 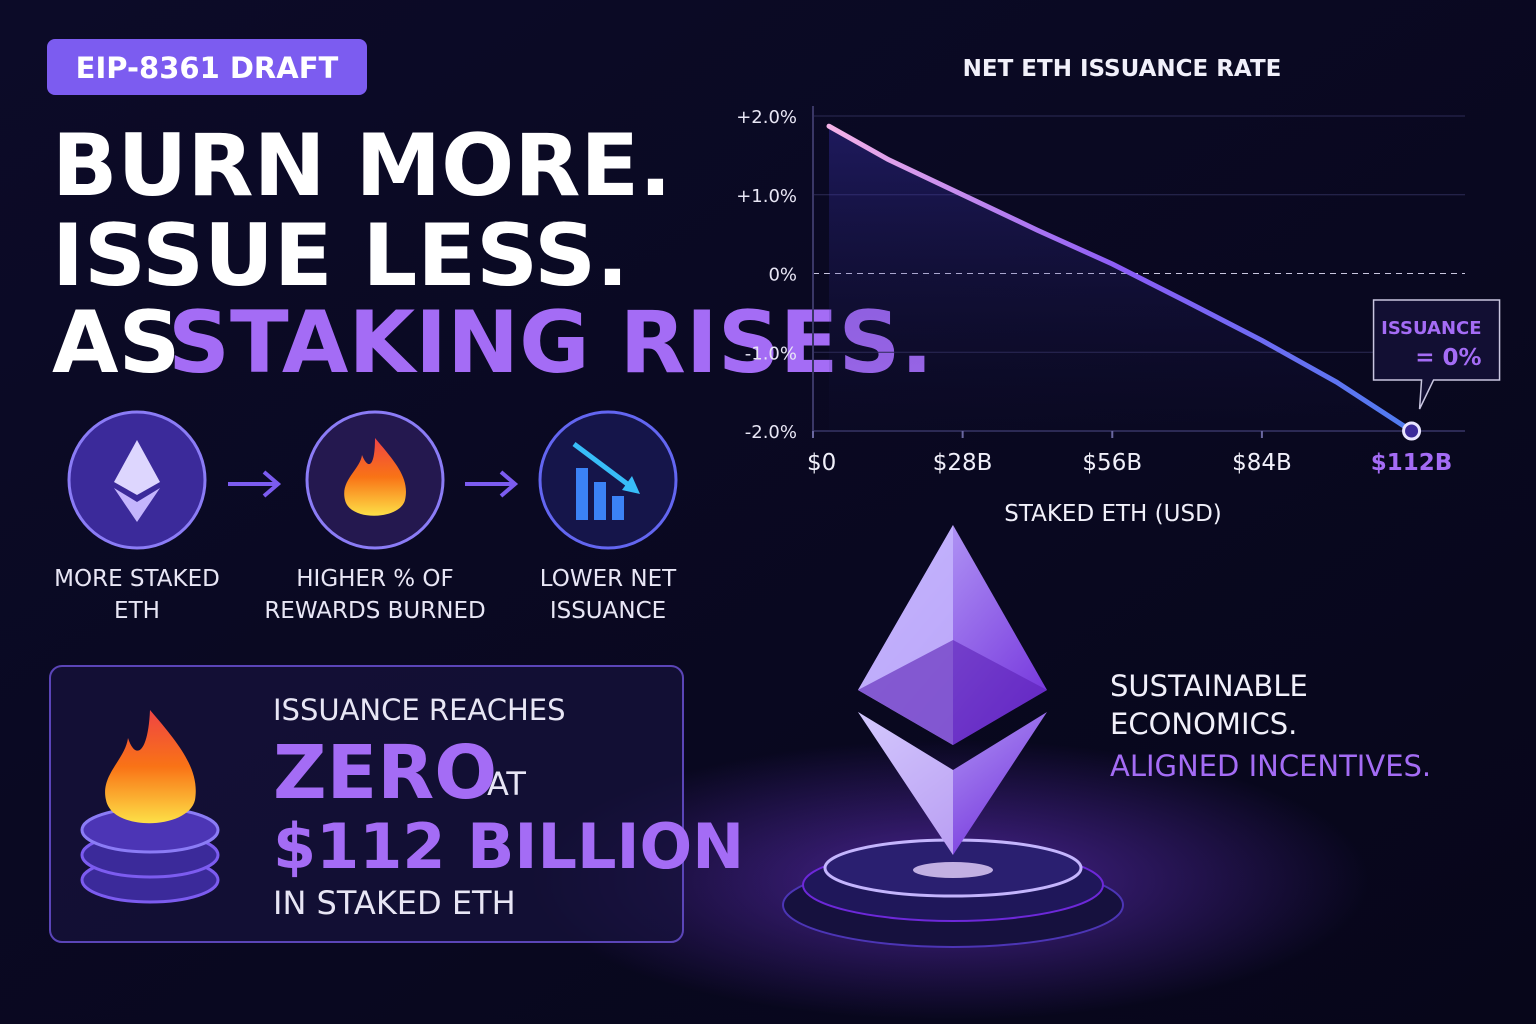 What do you see at coordinates (963, 463) in the screenshot?
I see `x-tick-label: $28B` at bounding box center [963, 463].